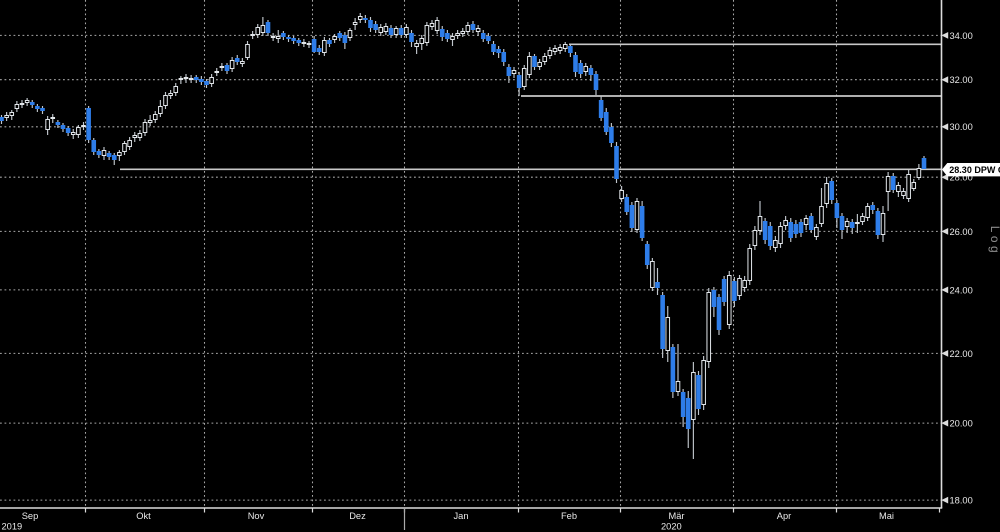 The image size is (1000, 532). I want to click on svg-text: 2020, so click(671, 527).